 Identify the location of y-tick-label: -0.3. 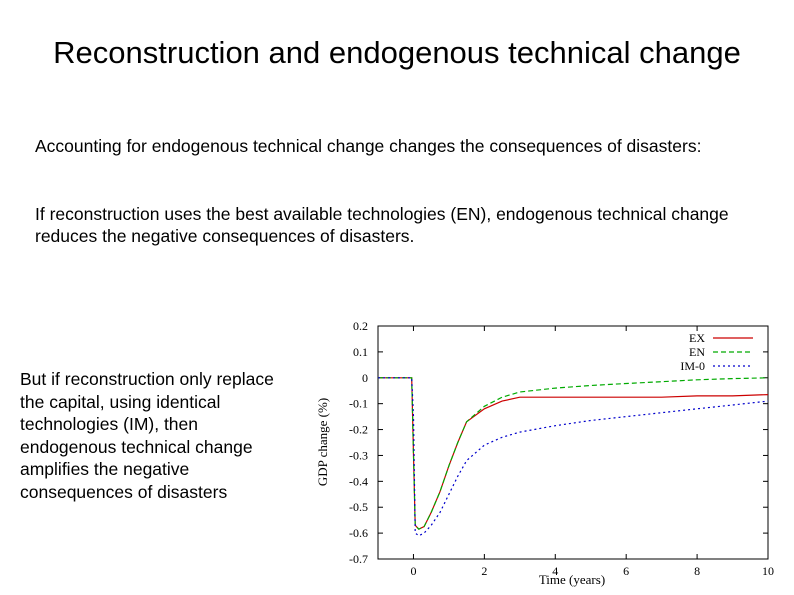
(358, 455).